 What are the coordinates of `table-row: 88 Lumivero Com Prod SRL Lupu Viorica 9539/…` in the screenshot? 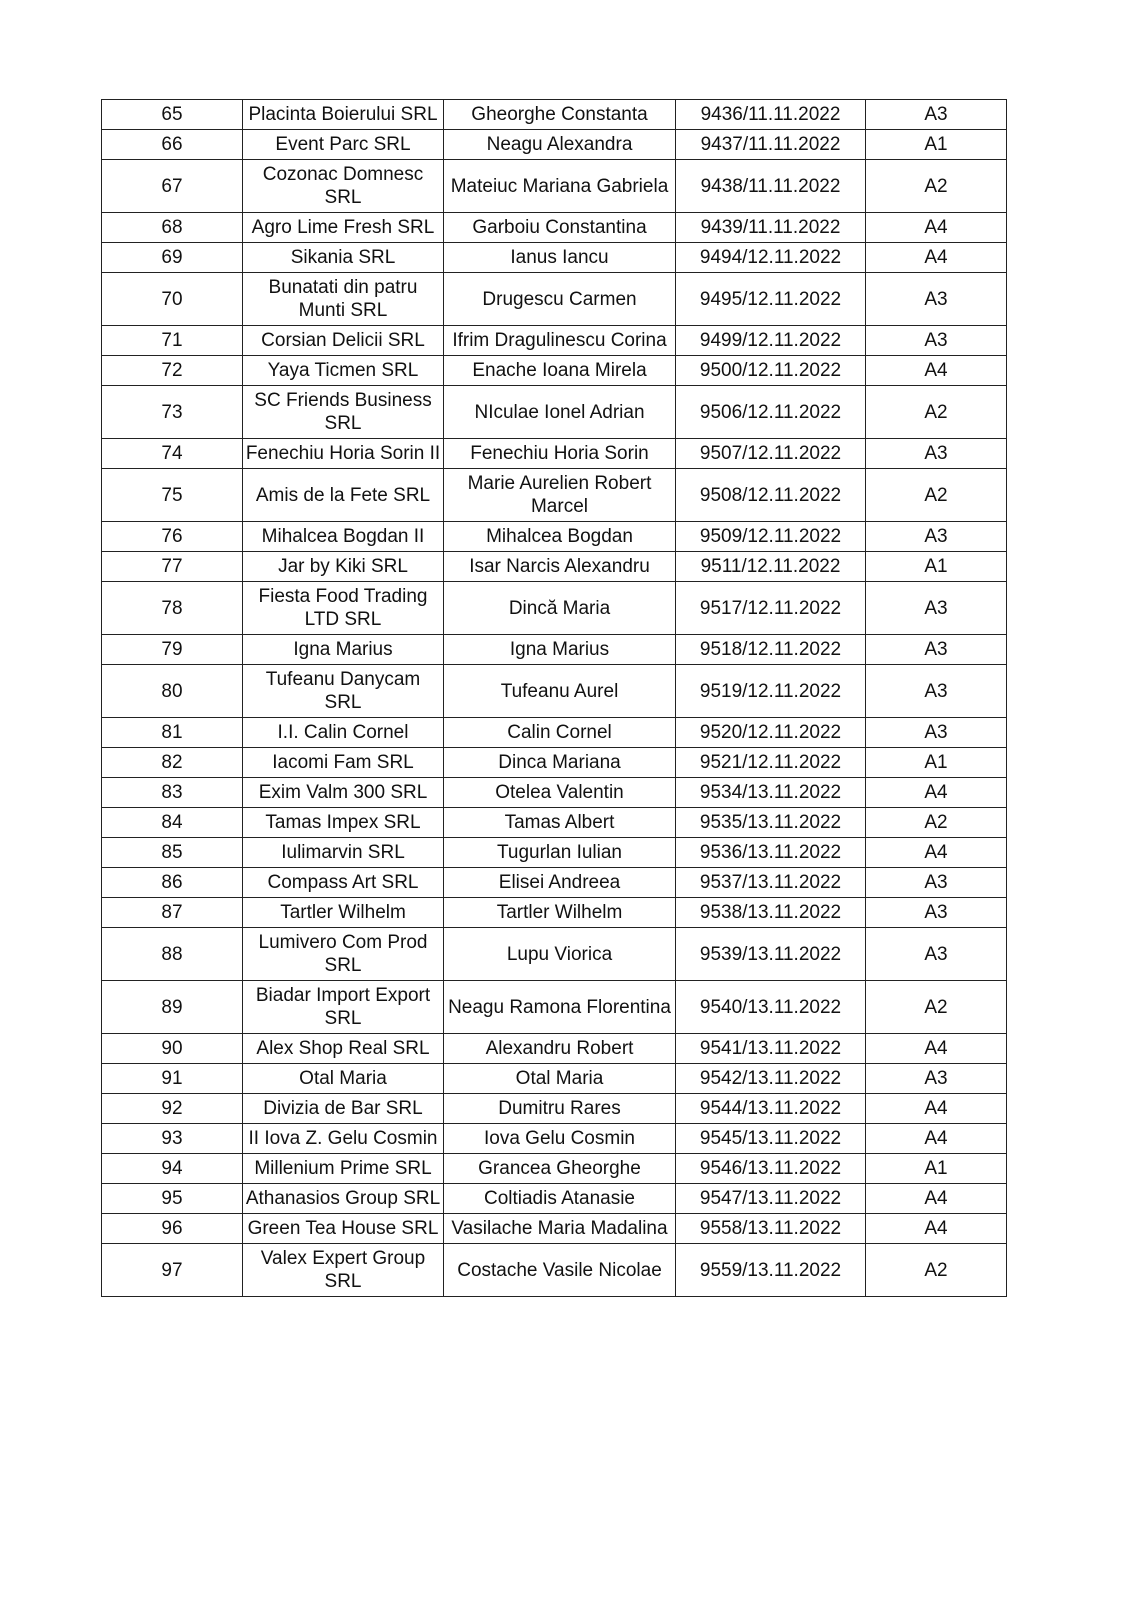 It's located at (554, 954).